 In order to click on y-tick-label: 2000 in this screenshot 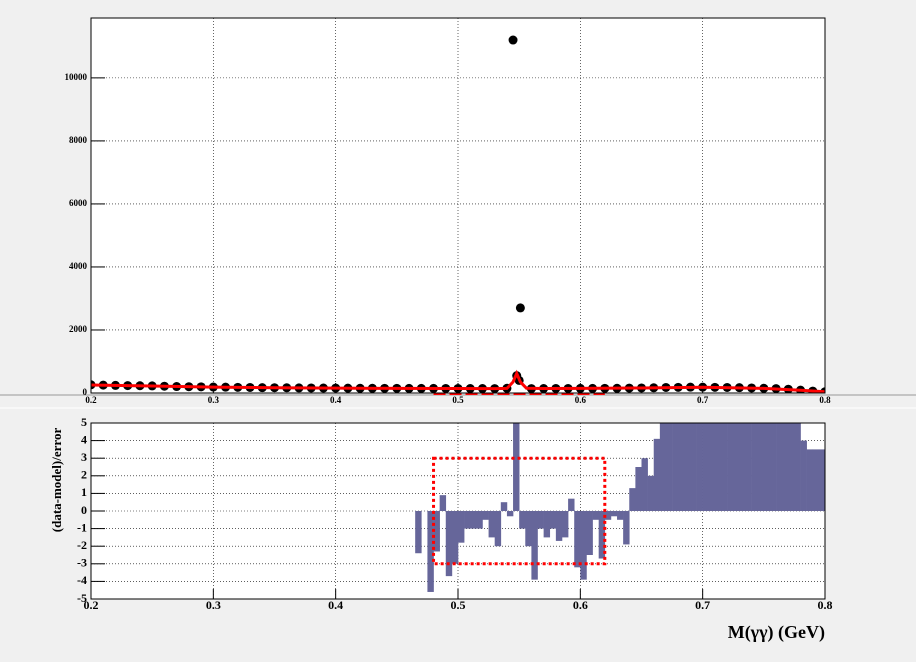, I will do `click(78, 329)`.